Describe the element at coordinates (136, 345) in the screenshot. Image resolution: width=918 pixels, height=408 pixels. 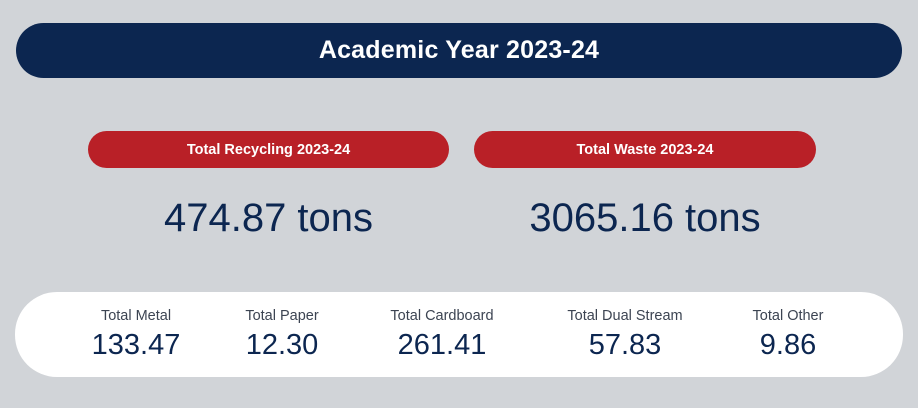
I see `stat-value: 133.47` at that location.